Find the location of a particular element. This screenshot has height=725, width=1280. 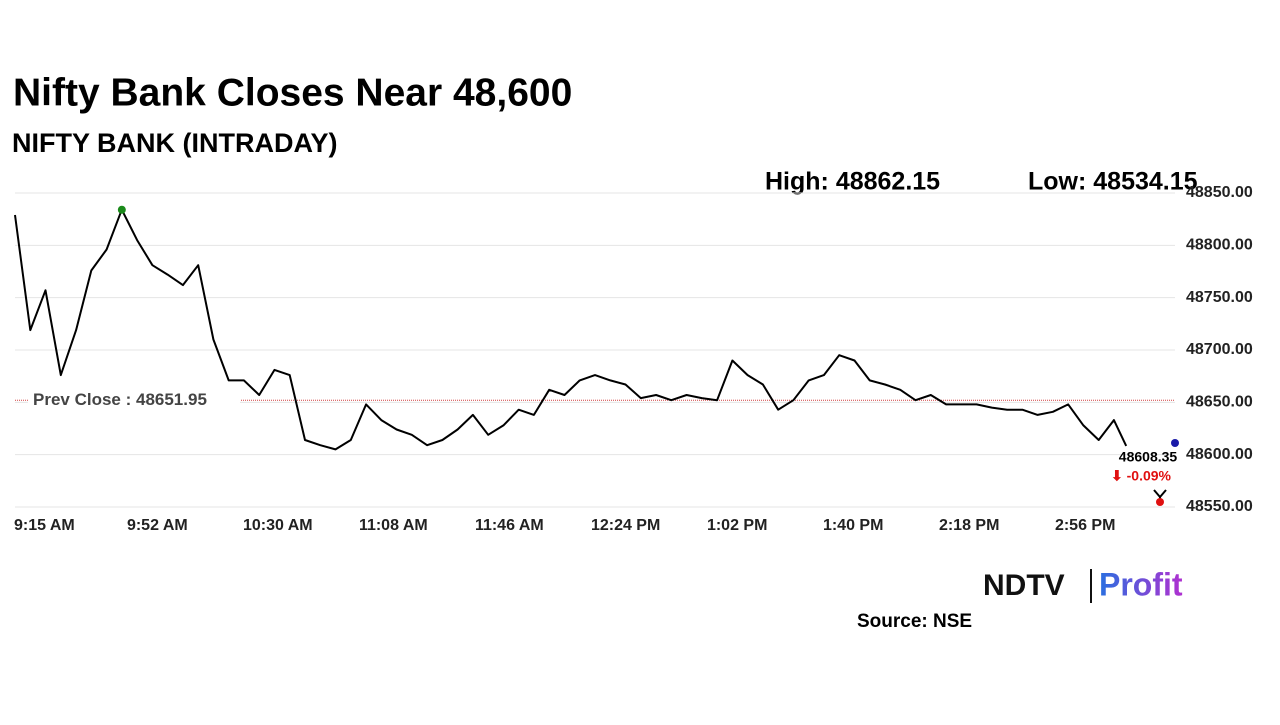

marker is located at coordinates (1175, 443).